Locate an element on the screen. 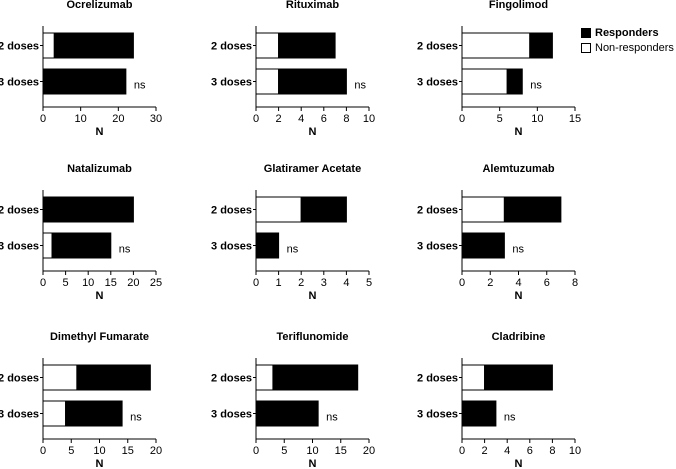 This screenshot has width=676, height=469. panel-natalizumab: Natalizumab 2 doses 3 doses ns 0 5 10 15 20 25 N is located at coordinates (81, 232).